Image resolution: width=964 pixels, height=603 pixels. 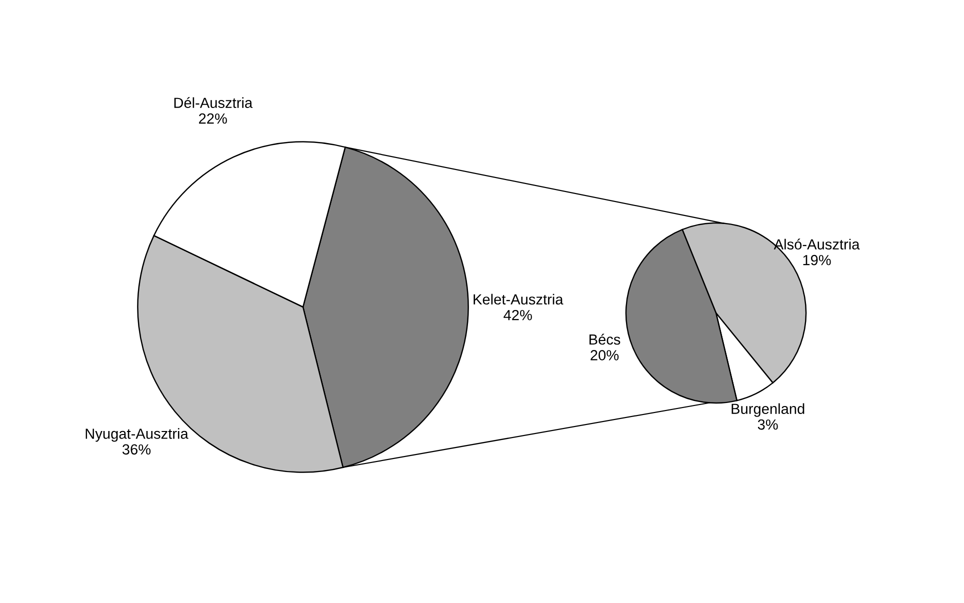 What do you see at coordinates (817, 260) in the screenshot?
I see `data-label: 19%` at bounding box center [817, 260].